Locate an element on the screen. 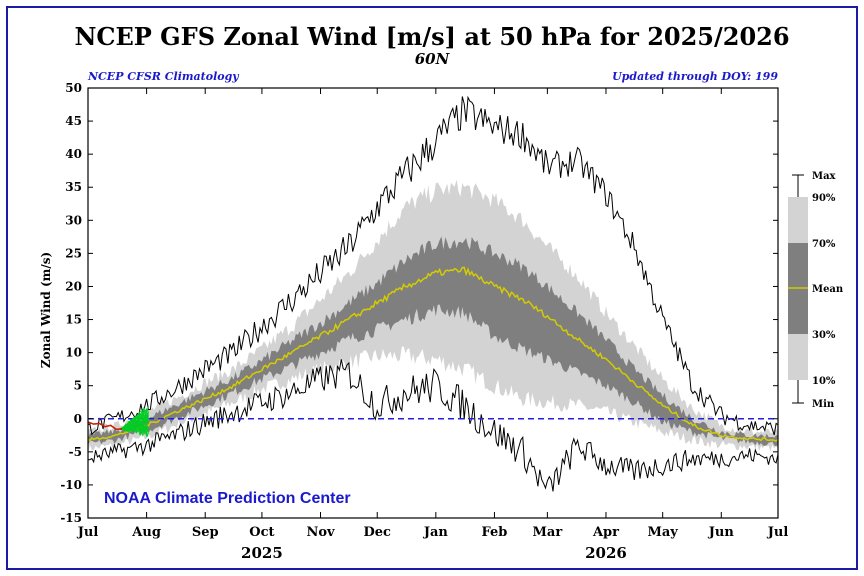  y-tick-label: 50 is located at coordinates (73, 88).